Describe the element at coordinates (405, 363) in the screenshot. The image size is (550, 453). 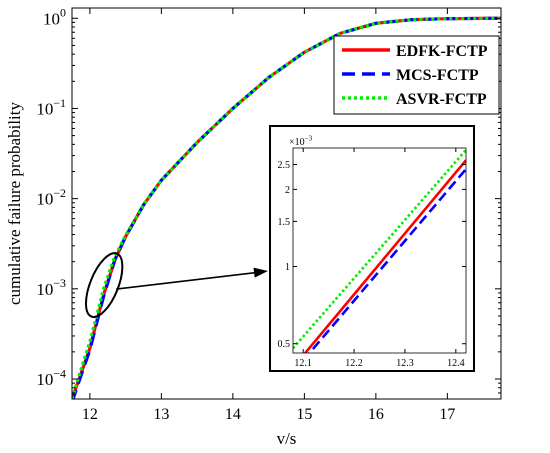
I see `inset-x-tick-label: 12.3` at that location.